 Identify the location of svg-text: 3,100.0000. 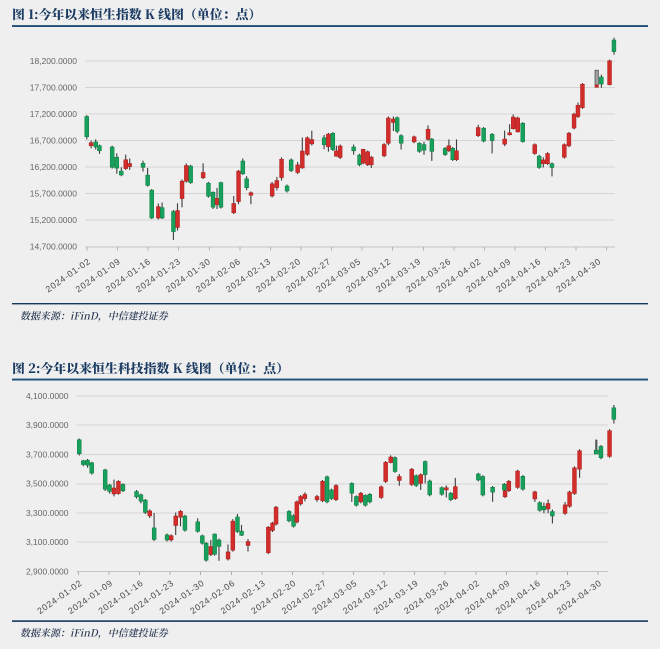
(47, 542).